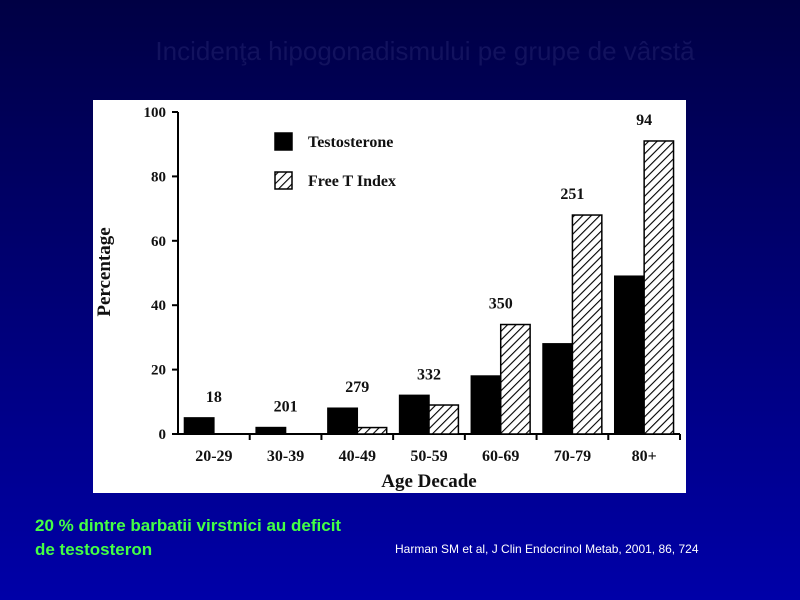 This screenshot has height=600, width=800. Describe the element at coordinates (429, 481) in the screenshot. I see `x-axis-label: Age Decade` at that location.